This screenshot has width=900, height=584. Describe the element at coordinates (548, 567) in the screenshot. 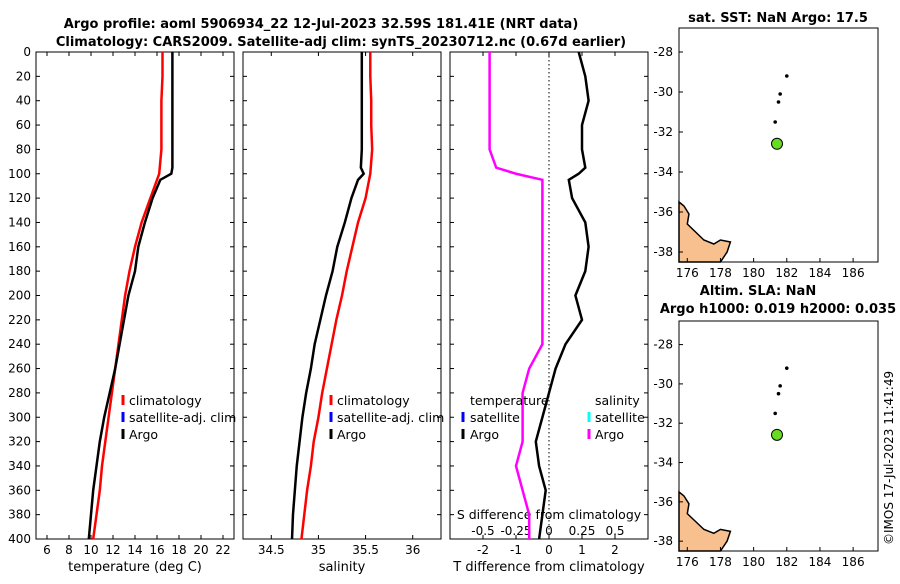

I see `x-axis-label: T difference from climatology` at that location.